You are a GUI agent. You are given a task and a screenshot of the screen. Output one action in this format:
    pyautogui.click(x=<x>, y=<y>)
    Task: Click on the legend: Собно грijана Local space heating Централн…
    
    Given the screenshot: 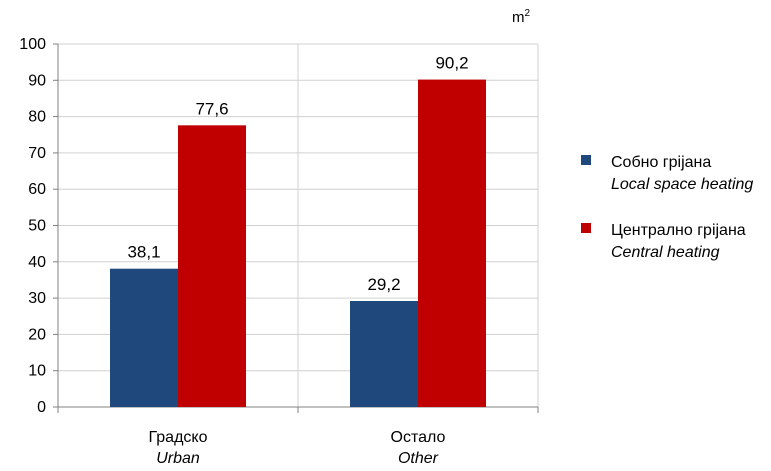 What is the action you would take?
    pyautogui.click(x=667, y=207)
    